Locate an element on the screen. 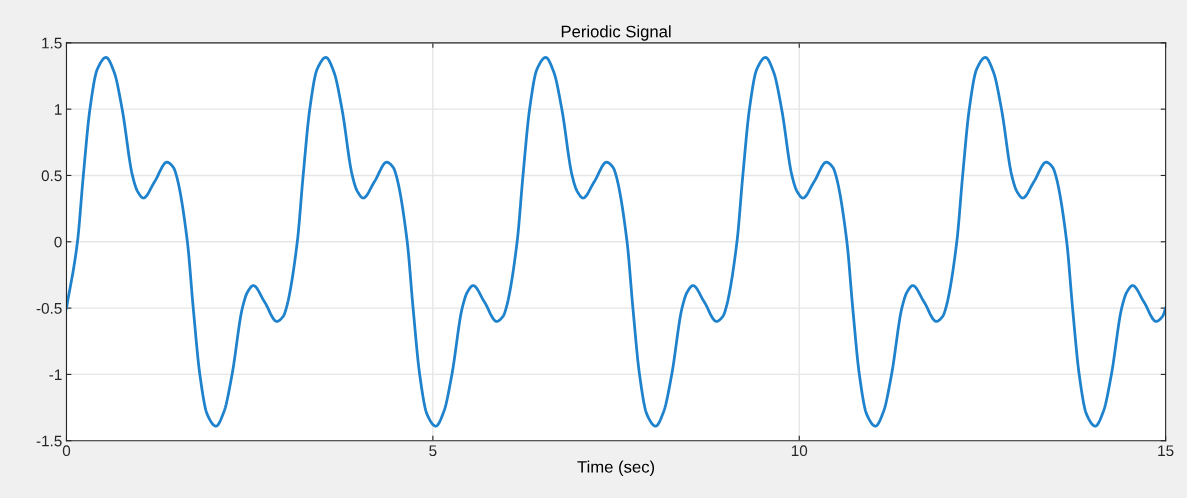 This screenshot has width=1187, height=498. x-tick-label: 10 is located at coordinates (799, 451).